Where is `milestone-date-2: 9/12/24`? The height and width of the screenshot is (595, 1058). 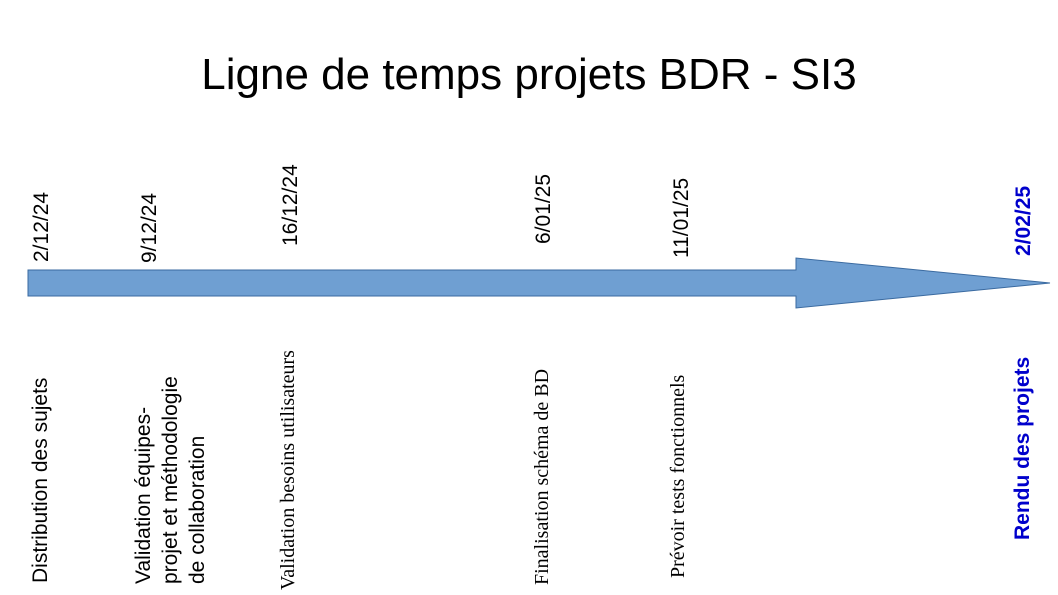 milestone-date-2: 9/12/24 is located at coordinates (149, 227).